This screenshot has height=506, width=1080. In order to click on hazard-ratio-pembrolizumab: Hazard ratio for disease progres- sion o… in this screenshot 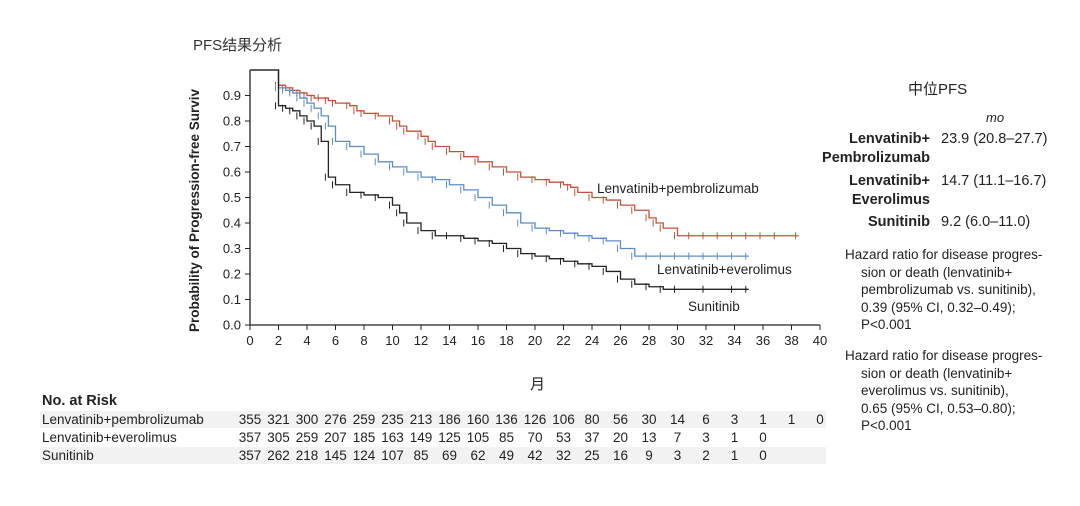, I will do `click(944, 289)`.